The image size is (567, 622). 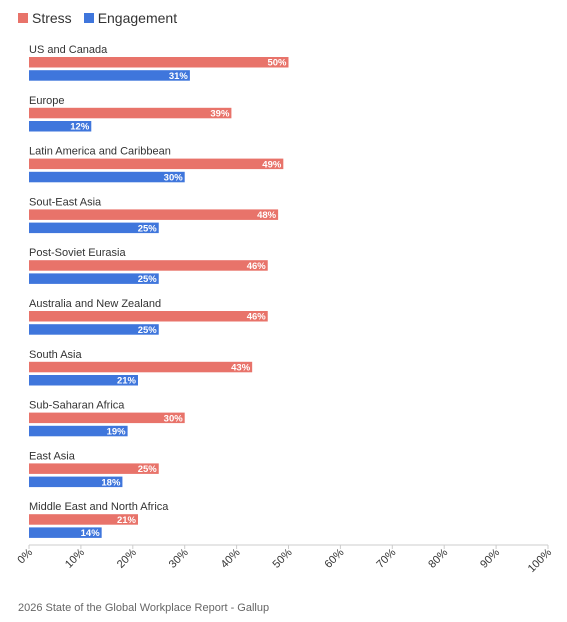 What do you see at coordinates (267, 215) in the screenshot?
I see `data-label-stress-sout-east-asia: 48%` at bounding box center [267, 215].